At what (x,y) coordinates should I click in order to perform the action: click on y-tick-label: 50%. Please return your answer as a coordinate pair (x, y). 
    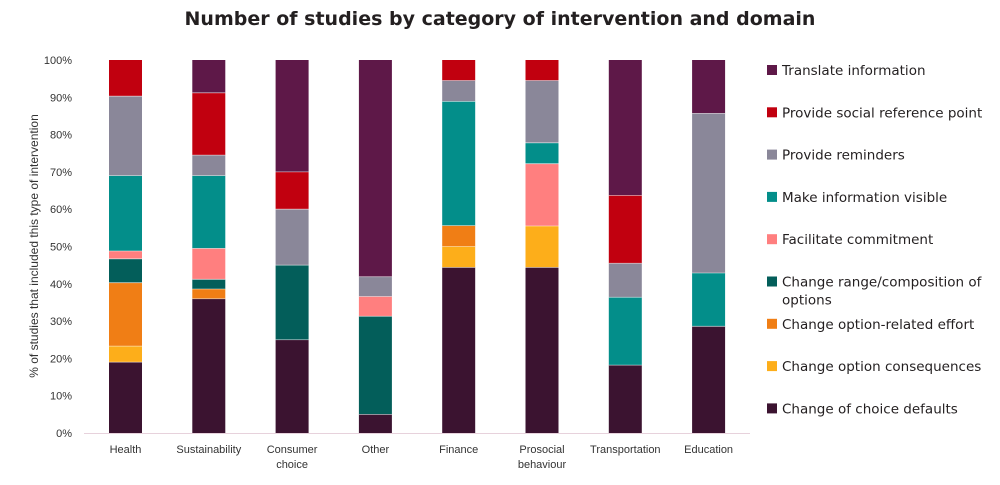
    Looking at the image, I should click on (61, 248).